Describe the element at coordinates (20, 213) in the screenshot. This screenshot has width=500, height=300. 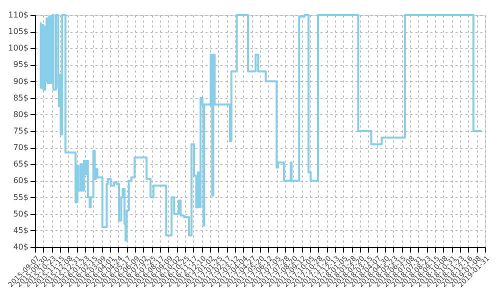
I see `y-tick-label: 50$` at that location.